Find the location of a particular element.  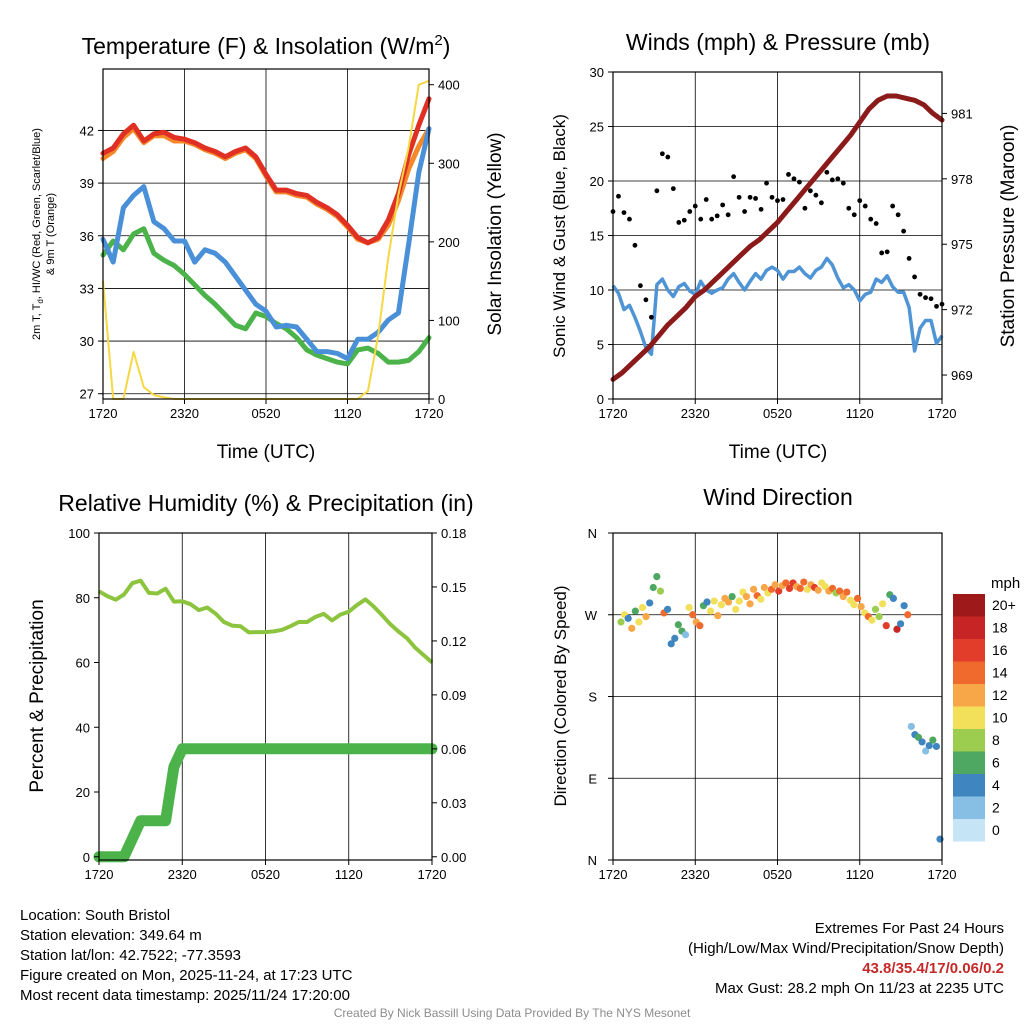

1-y-tick-label: 0 is located at coordinates (600, 399).